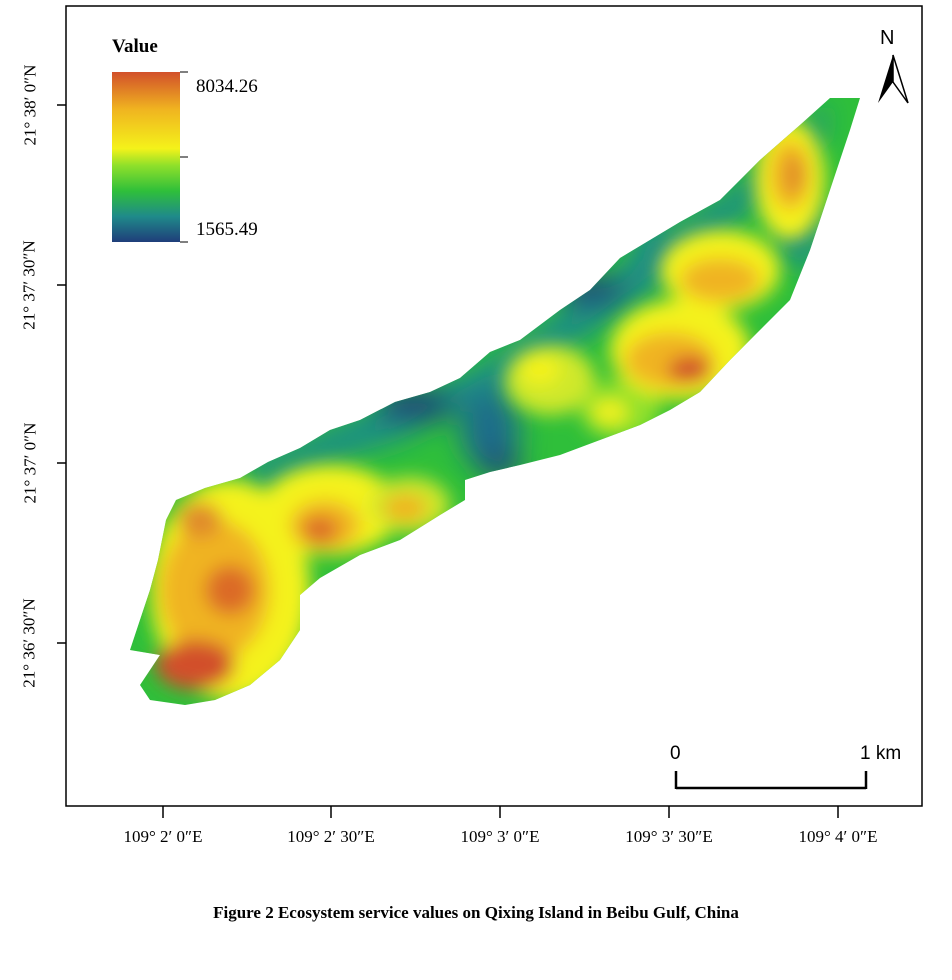 The image size is (952, 980). Describe the element at coordinates (500, 836) in the screenshot. I see `longitude-label: 109° 3′ 0″E` at that location.